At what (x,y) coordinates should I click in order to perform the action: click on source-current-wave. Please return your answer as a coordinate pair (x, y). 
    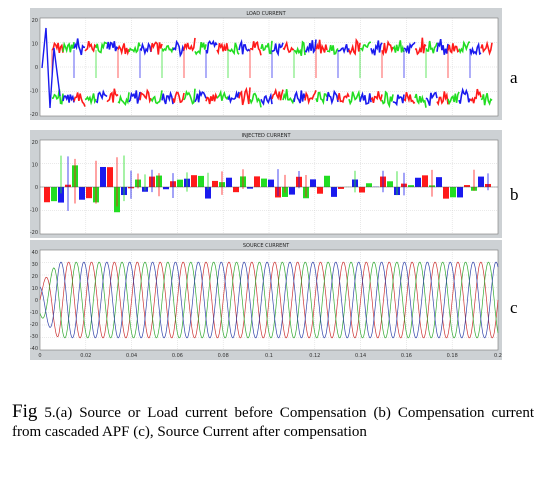
    Looking at the image, I should click on (269, 300).